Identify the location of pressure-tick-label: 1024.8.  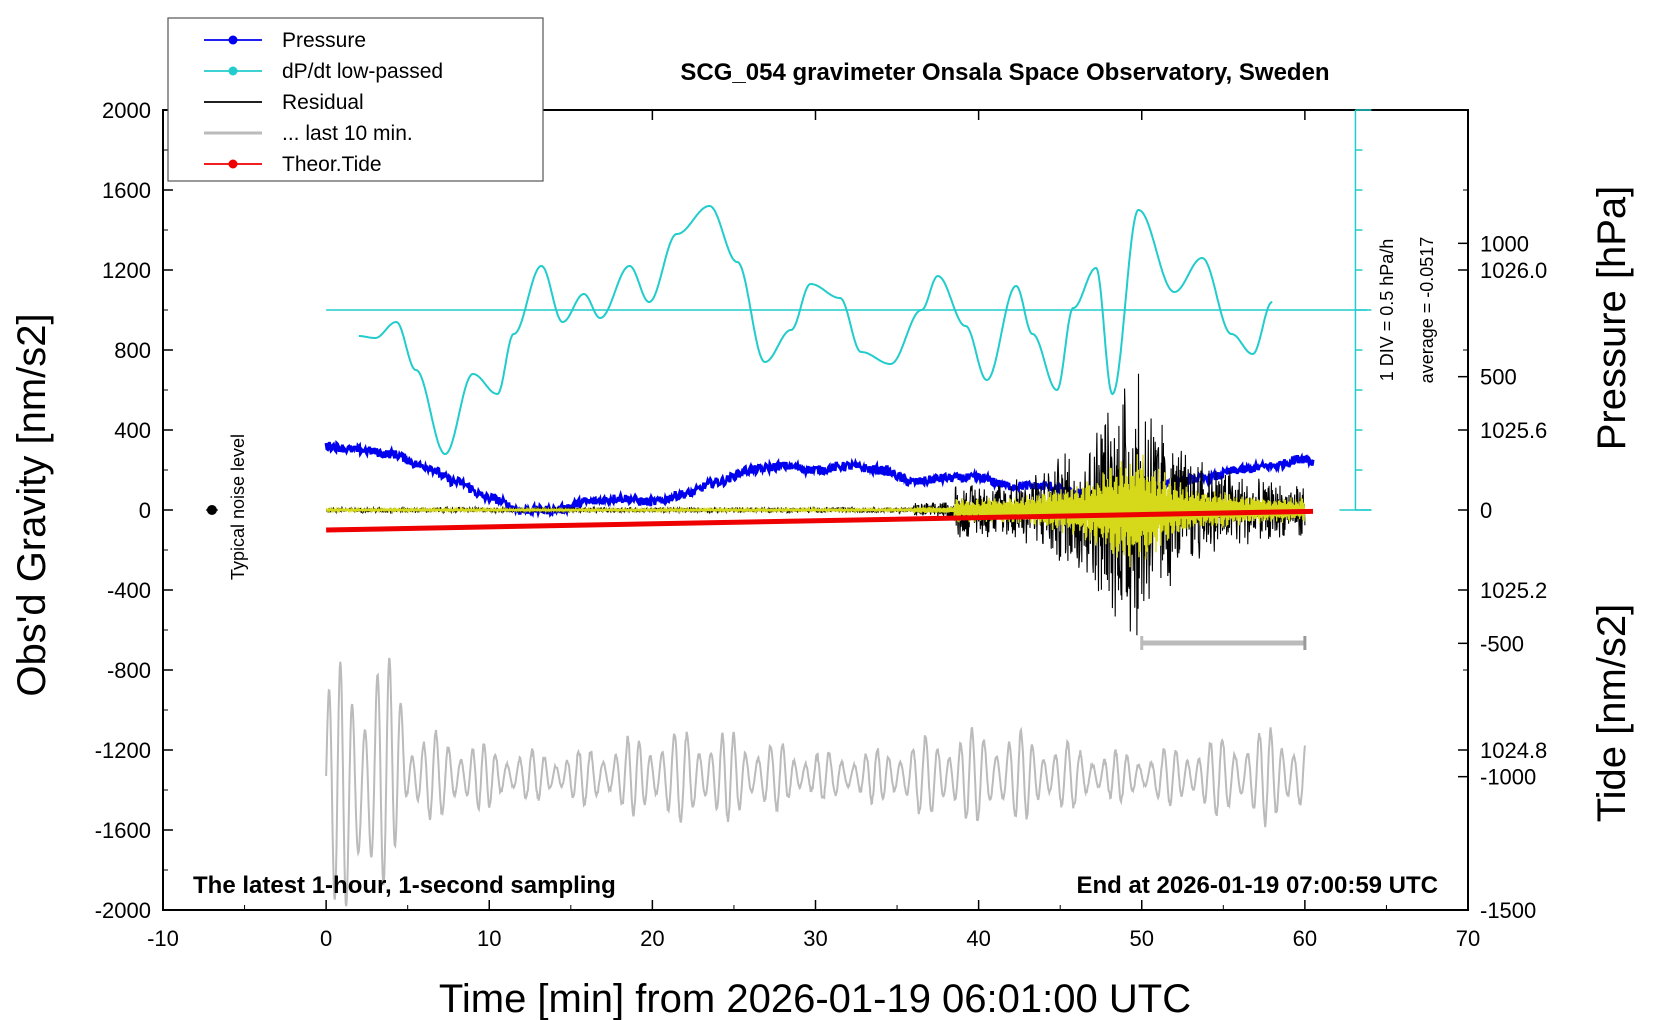
(1513, 750).